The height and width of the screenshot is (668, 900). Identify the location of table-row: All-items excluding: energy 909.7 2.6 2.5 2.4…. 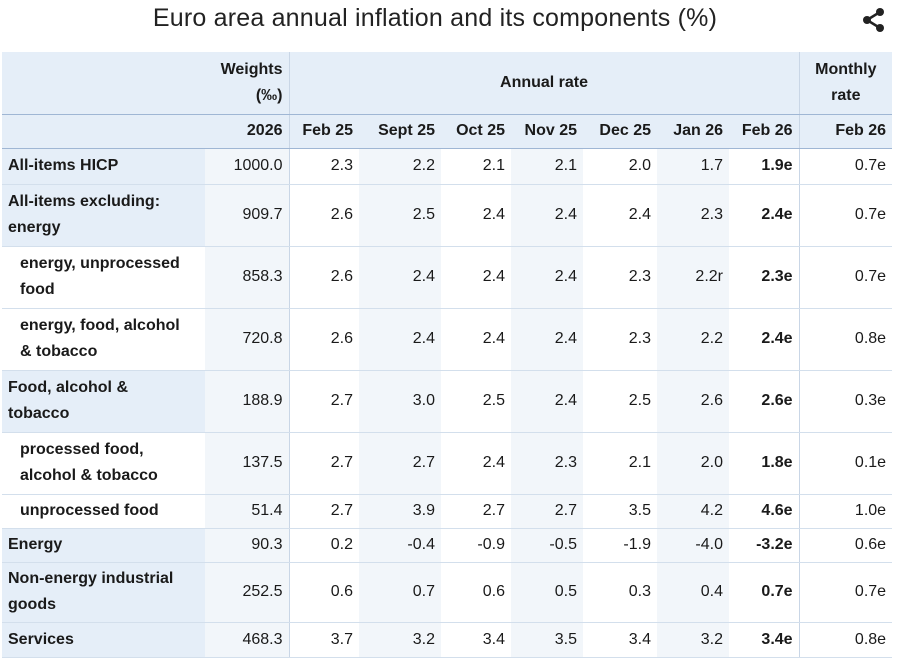
(447, 215).